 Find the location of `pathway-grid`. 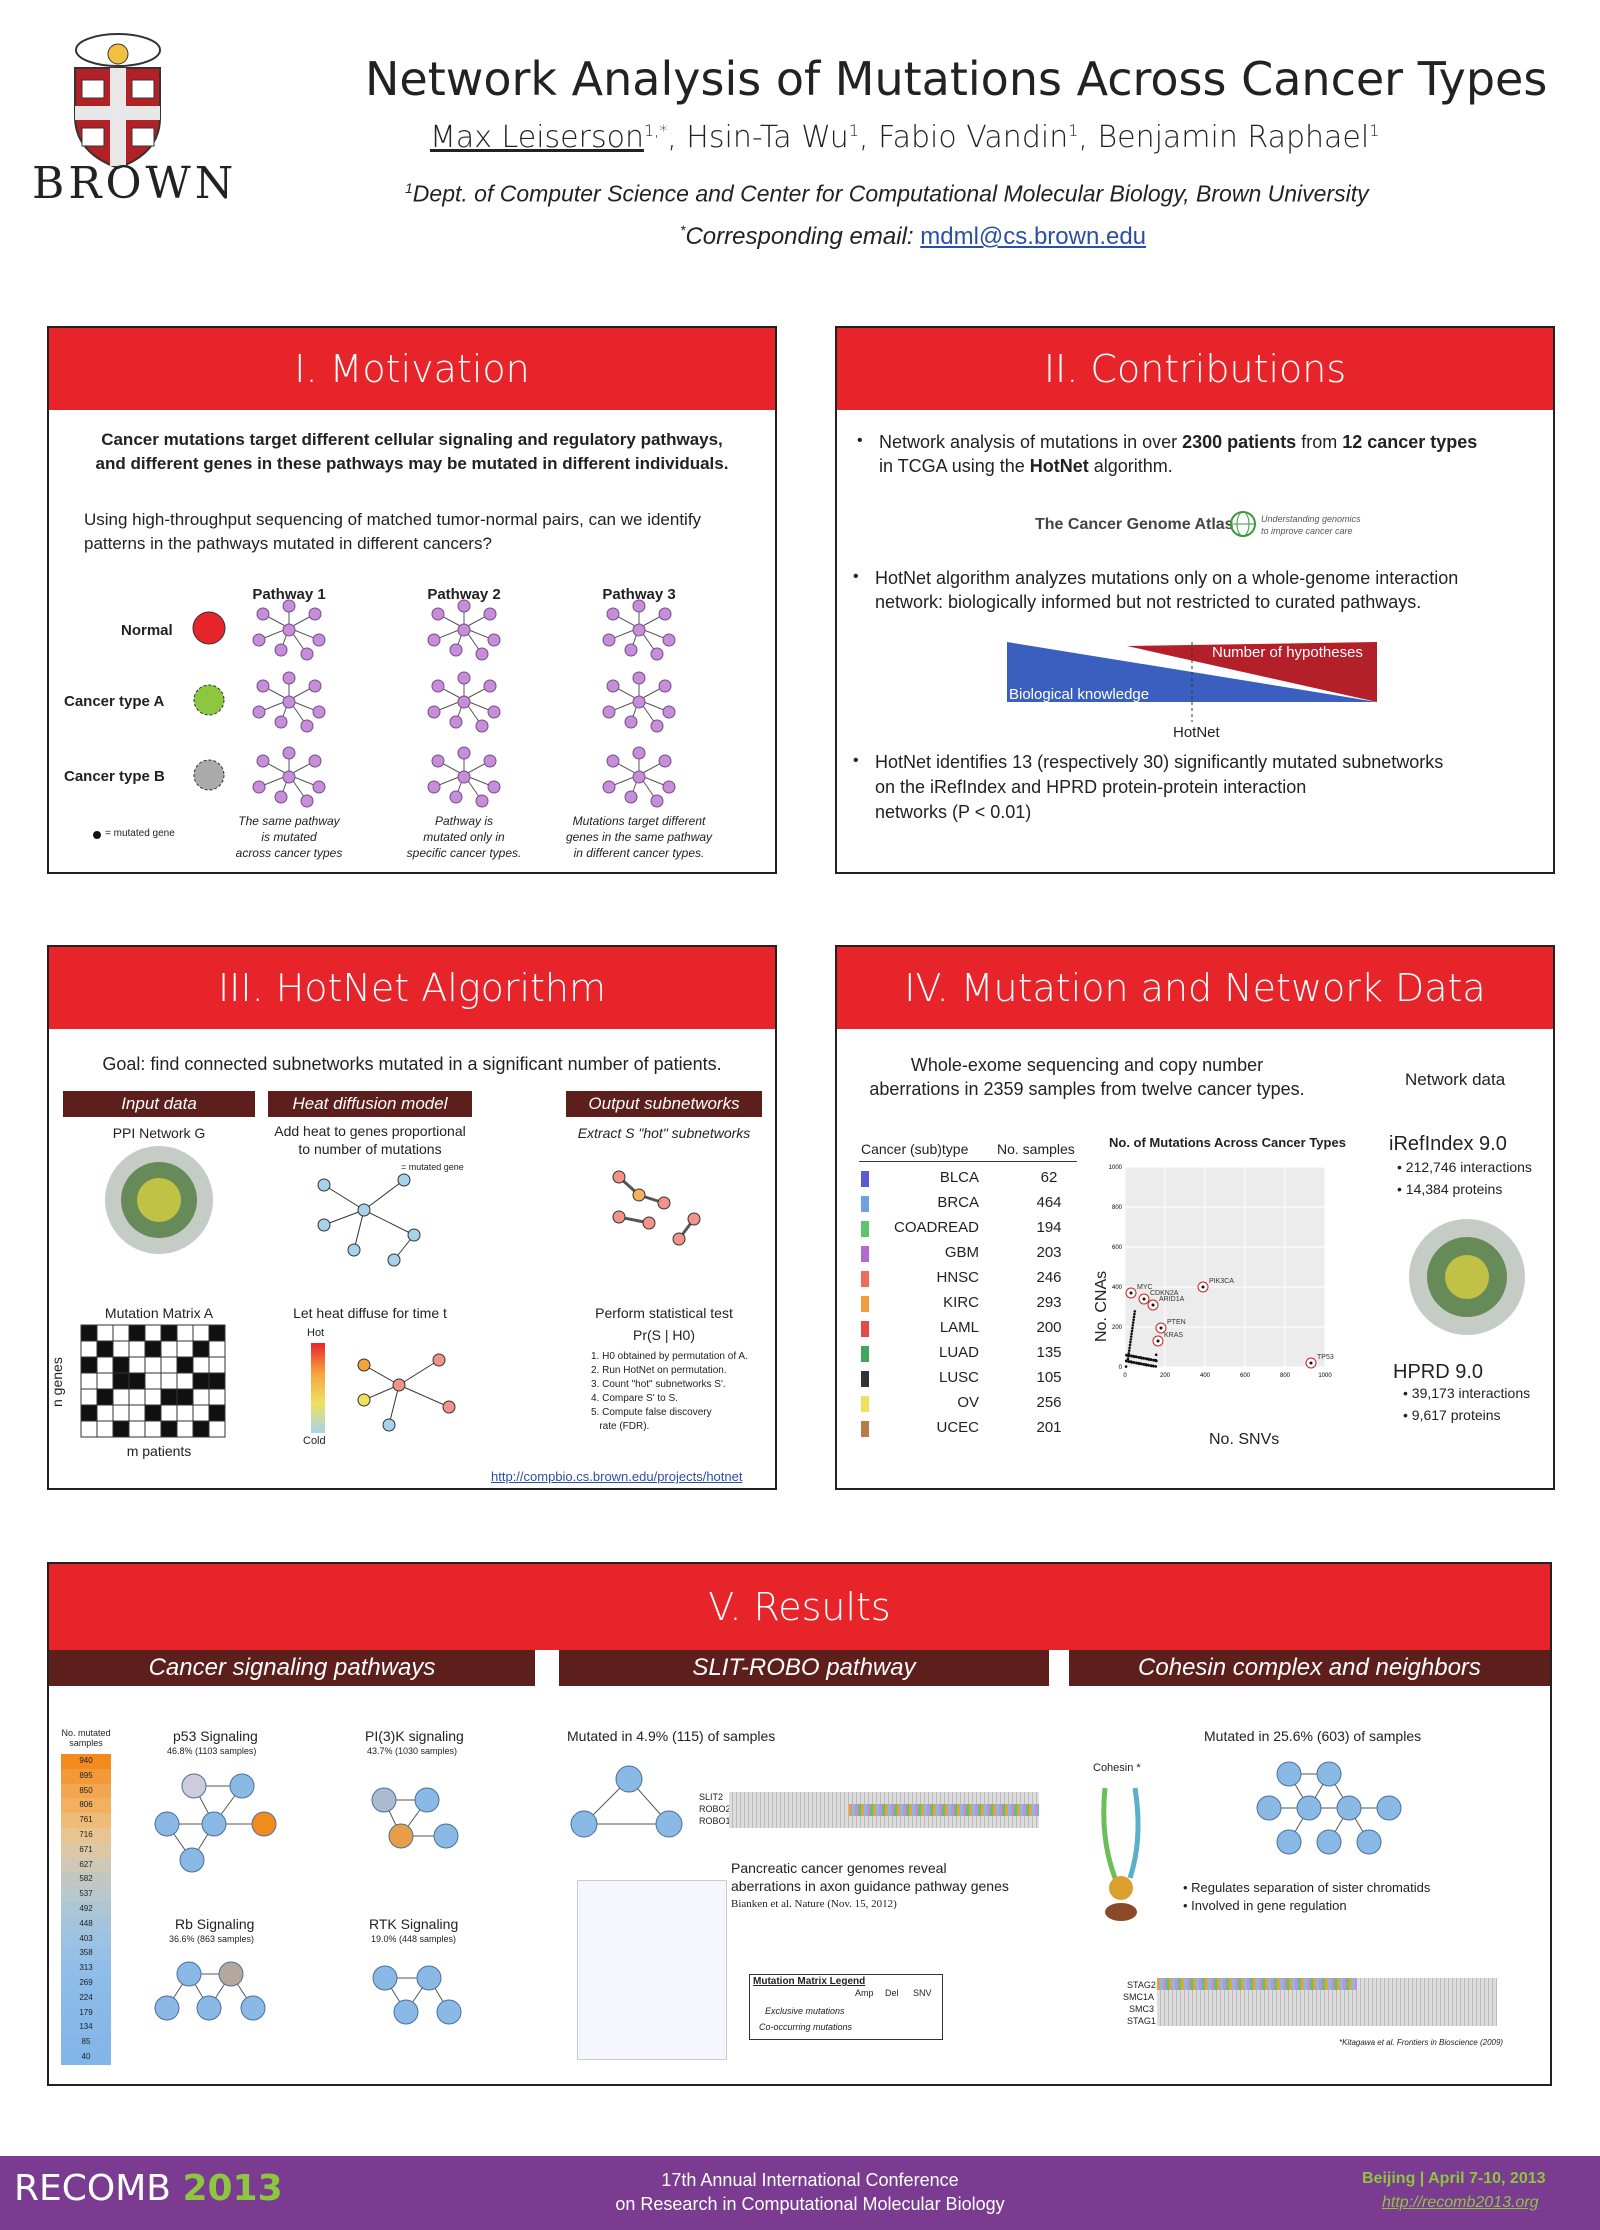

pathway-grid is located at coordinates (464, 703).